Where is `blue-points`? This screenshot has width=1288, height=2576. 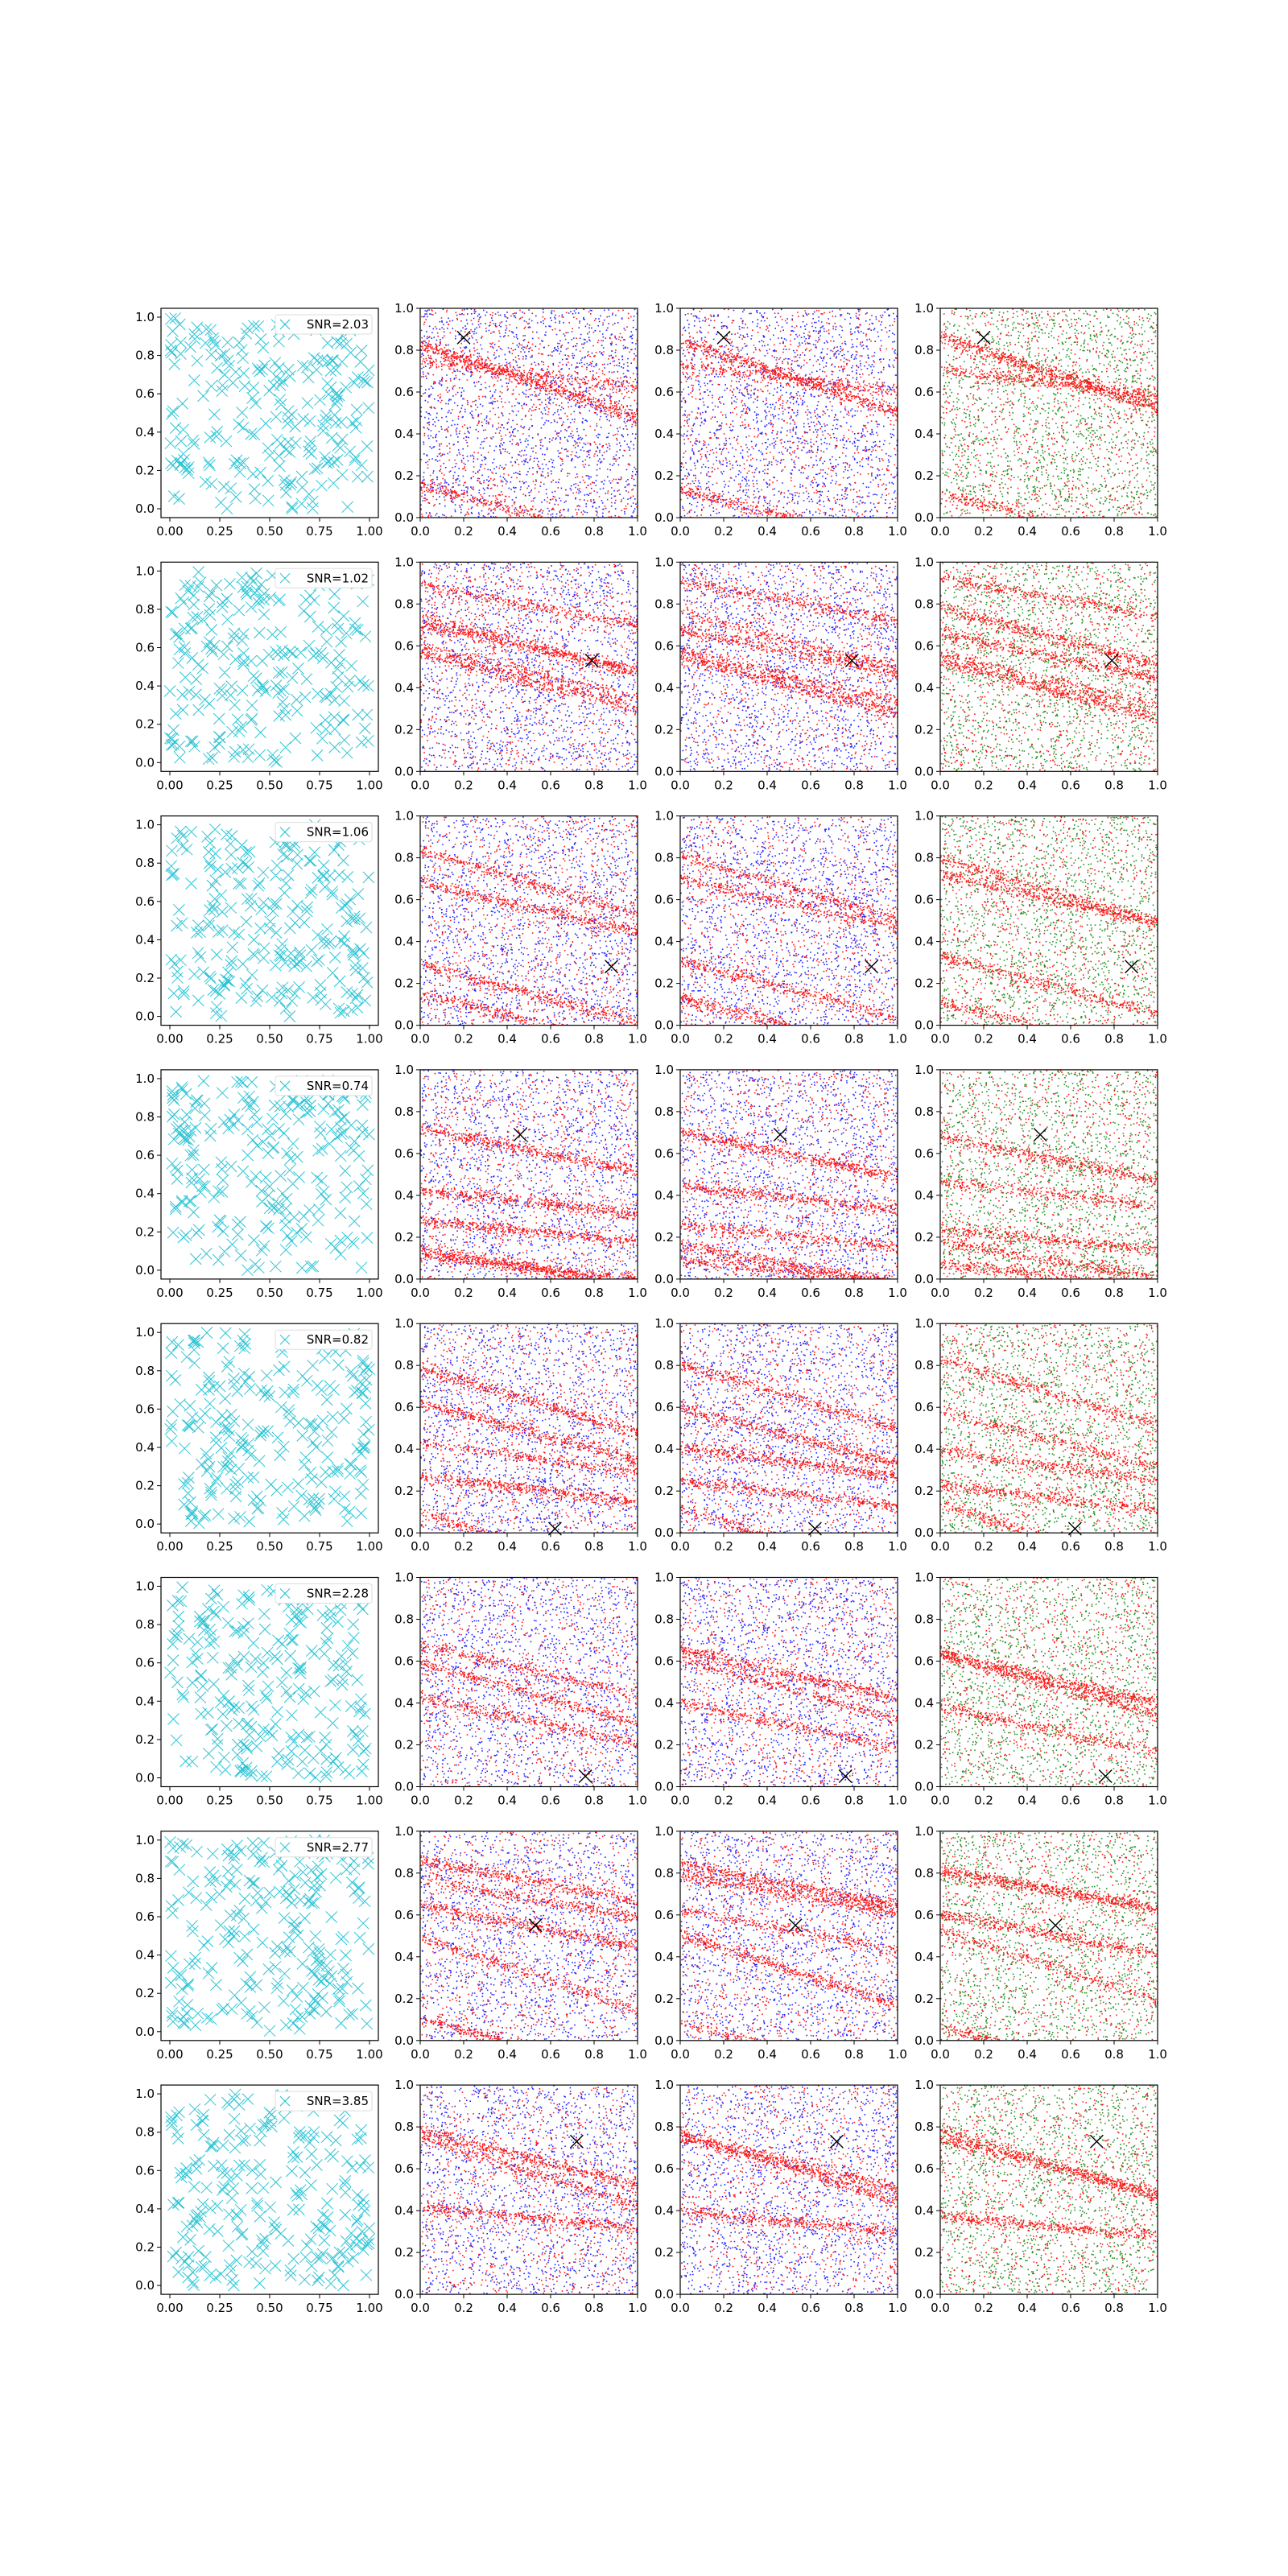
blue-points is located at coordinates (789, 1936).